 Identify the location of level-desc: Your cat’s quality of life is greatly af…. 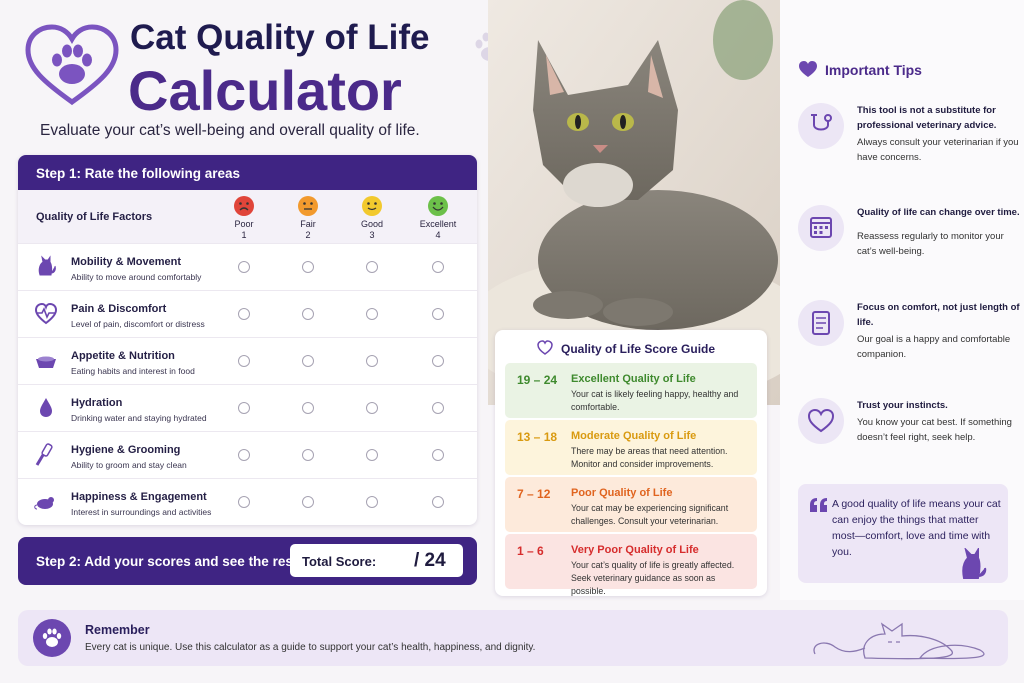
(653, 578).